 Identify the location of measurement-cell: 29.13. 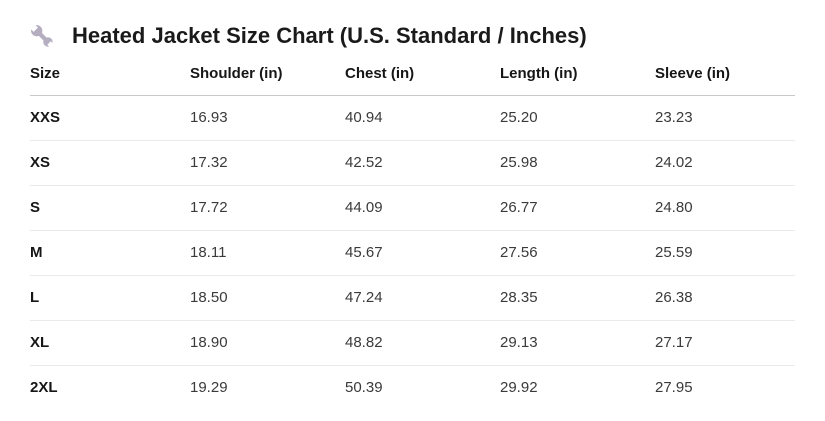
(577, 343).